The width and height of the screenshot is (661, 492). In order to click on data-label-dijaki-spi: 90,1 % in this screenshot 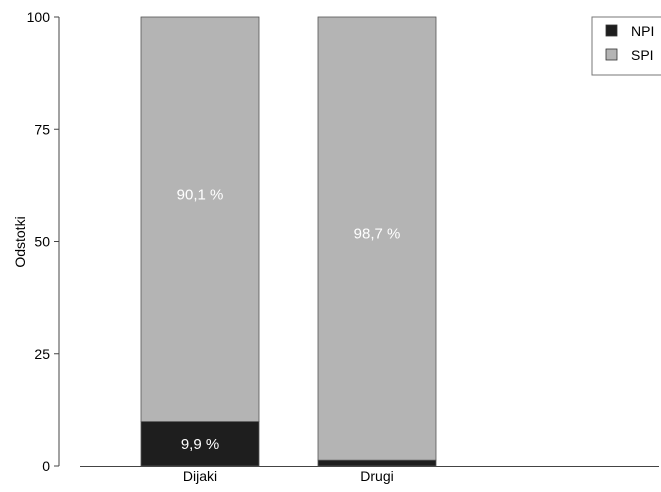, I will do `click(200, 194)`.